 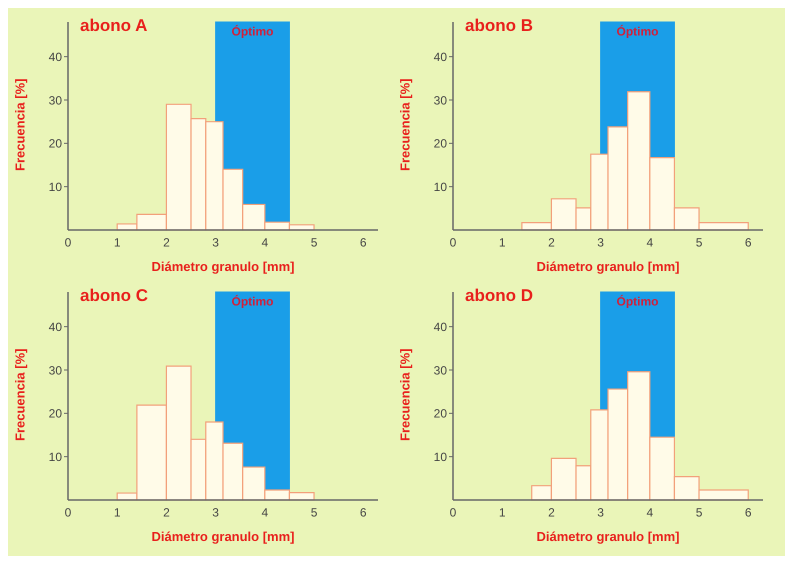 I want to click on chart-title: abono C, so click(x=114, y=296).